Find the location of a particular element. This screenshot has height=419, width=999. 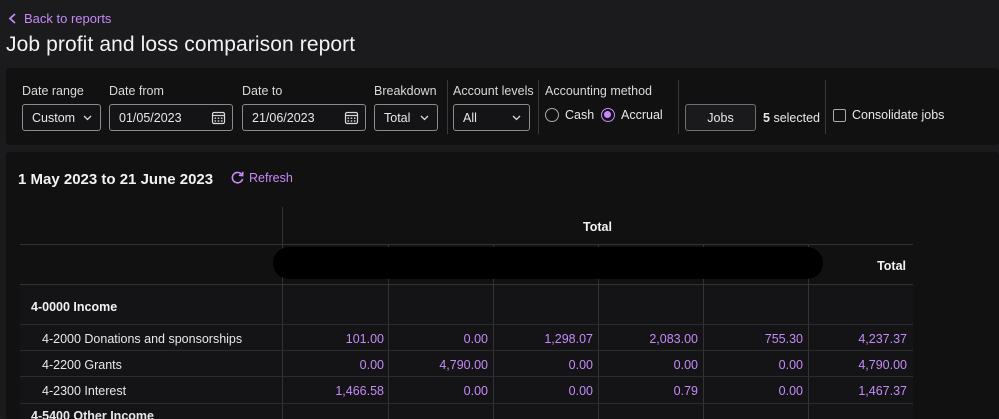

jobs-button: Jobs is located at coordinates (720, 117).